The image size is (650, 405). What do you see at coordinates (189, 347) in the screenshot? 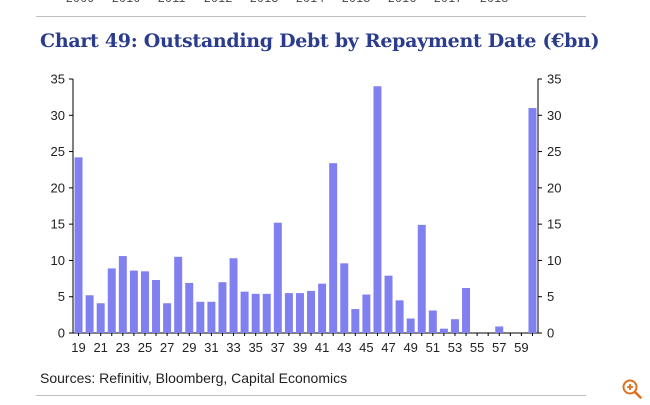
I see `x-tick-label: 29` at bounding box center [189, 347].